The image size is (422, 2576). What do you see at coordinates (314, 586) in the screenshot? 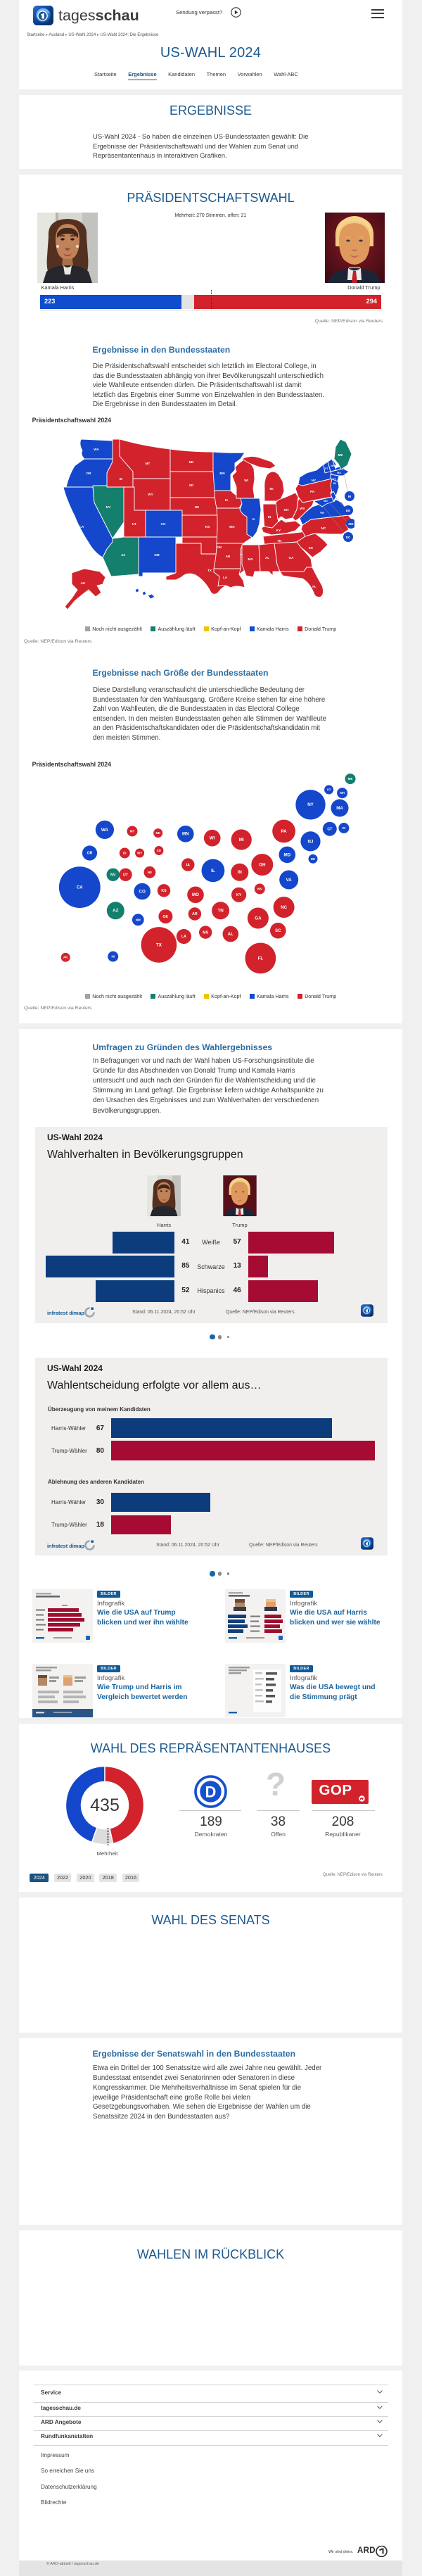
I see `svg-text: FL` at bounding box center [314, 586].